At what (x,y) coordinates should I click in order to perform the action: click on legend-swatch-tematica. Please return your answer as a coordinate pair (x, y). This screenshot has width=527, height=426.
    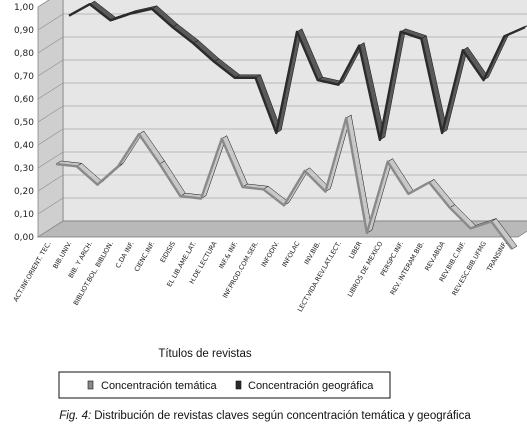
    Looking at the image, I should click on (90, 385).